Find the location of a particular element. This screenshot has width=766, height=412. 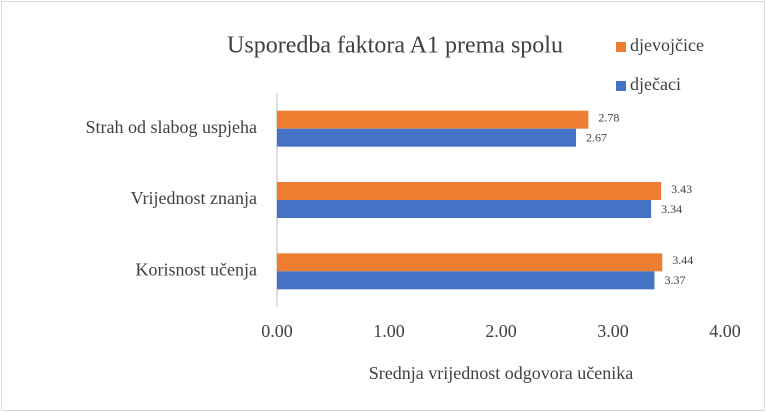

y-tick-label: Korisnost učenja is located at coordinates (196, 269).